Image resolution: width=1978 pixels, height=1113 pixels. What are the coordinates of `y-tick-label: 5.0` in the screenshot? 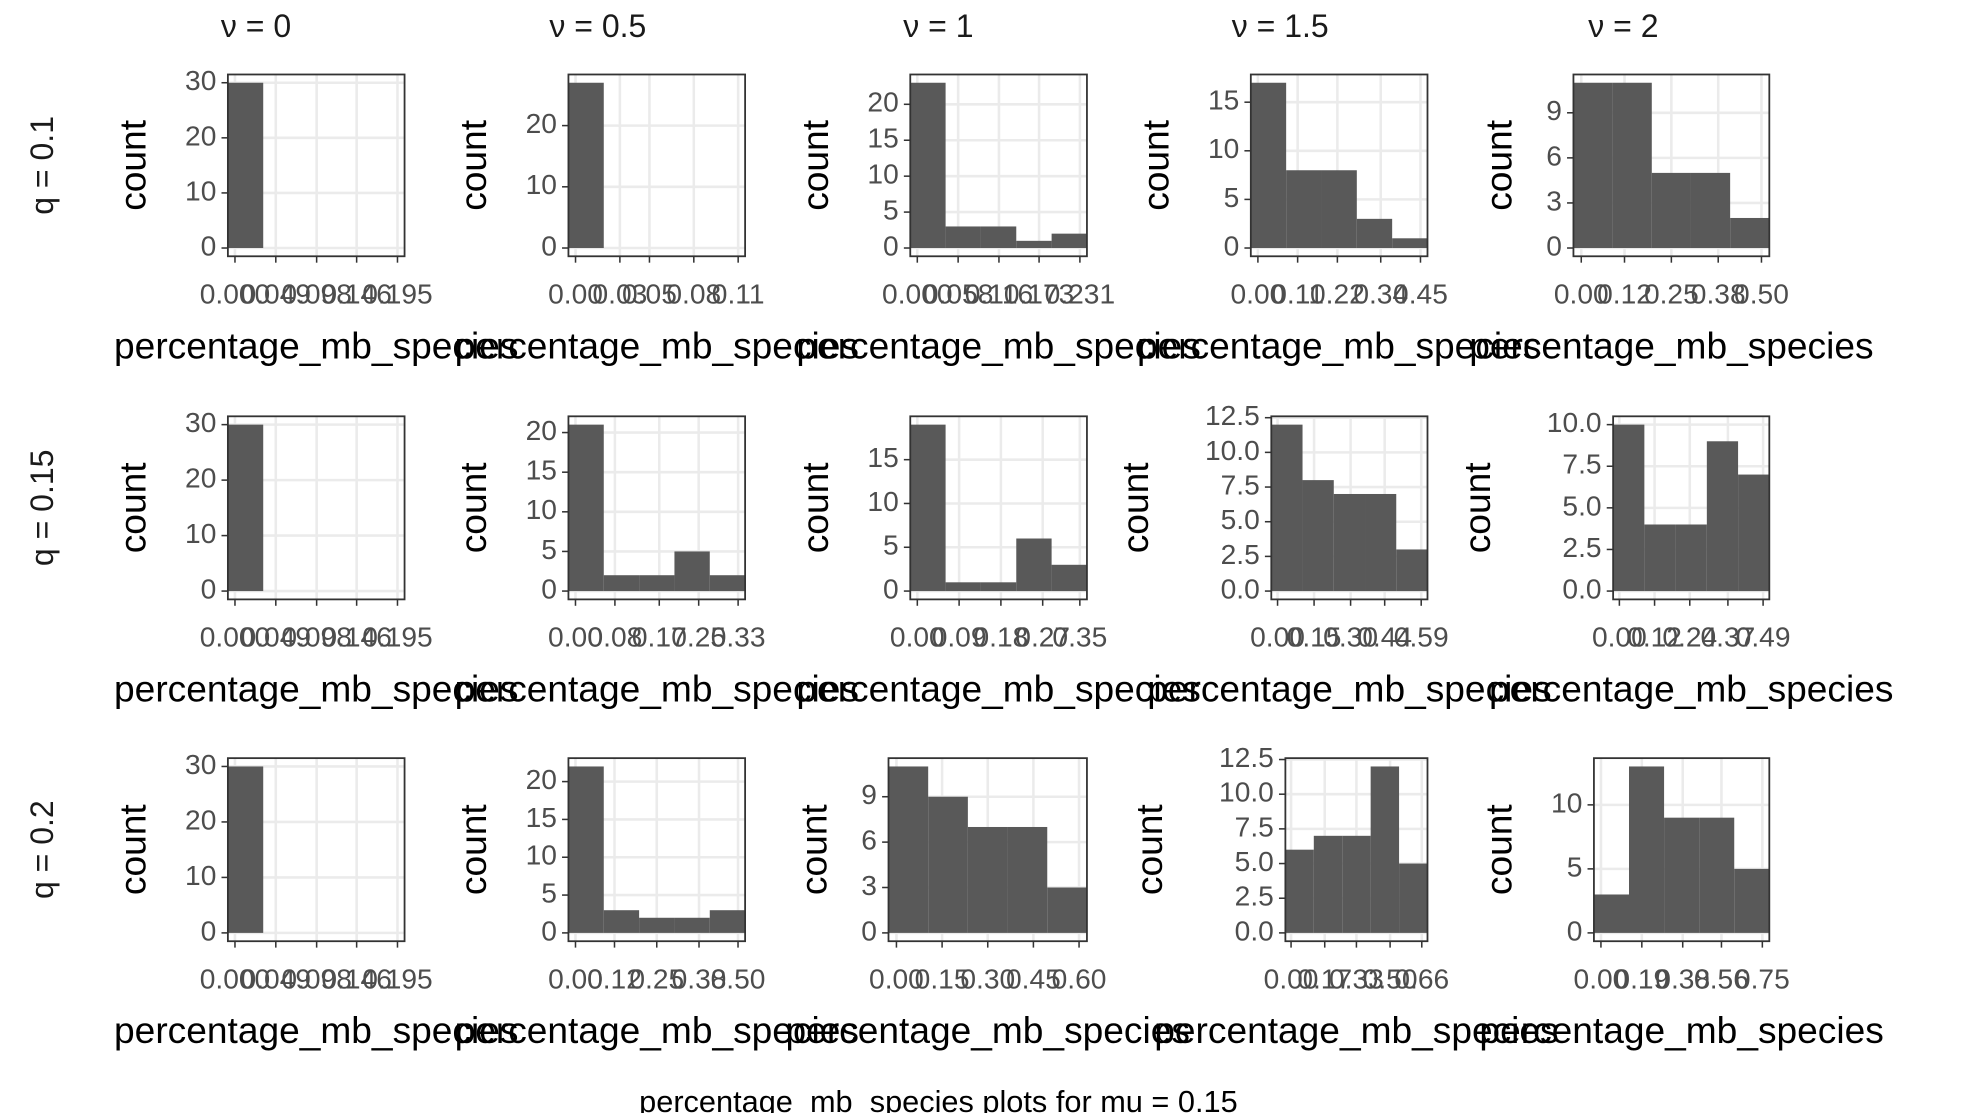 It's located at (1240, 519).